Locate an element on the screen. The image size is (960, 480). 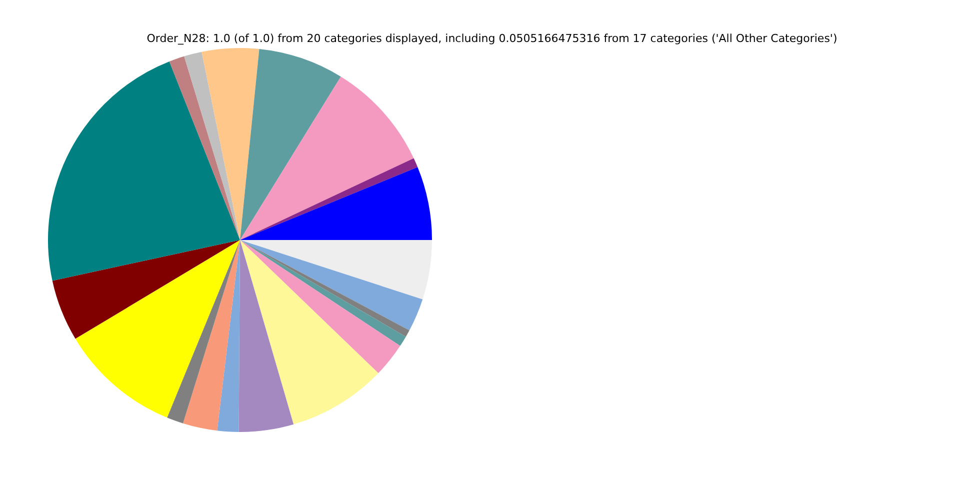
text: Order_N28: 1.0 (of 1.0) from 20 categories displayed, including 0.0505166475316 from 17 categories ('All Other Categories') is located at coordinates (492, 38).